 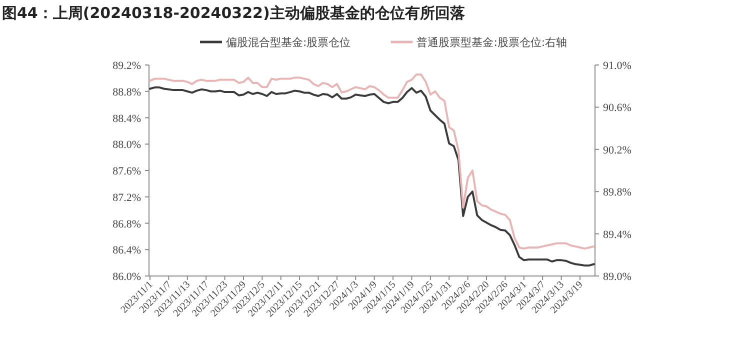 What do you see at coordinates (126, 277) in the screenshot?
I see `y-tick-label: 86.0%` at bounding box center [126, 277].